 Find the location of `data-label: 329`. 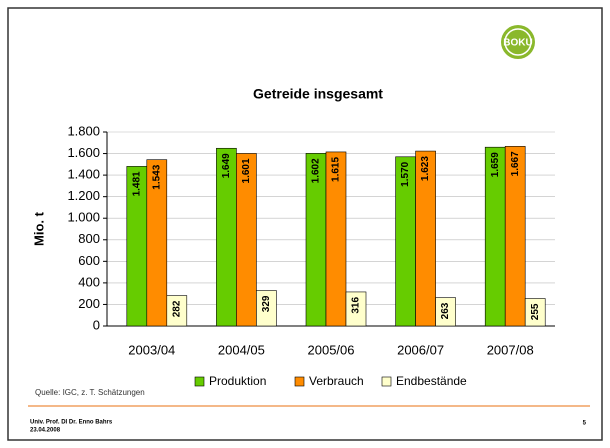

data-label: 329 is located at coordinates (266, 303).